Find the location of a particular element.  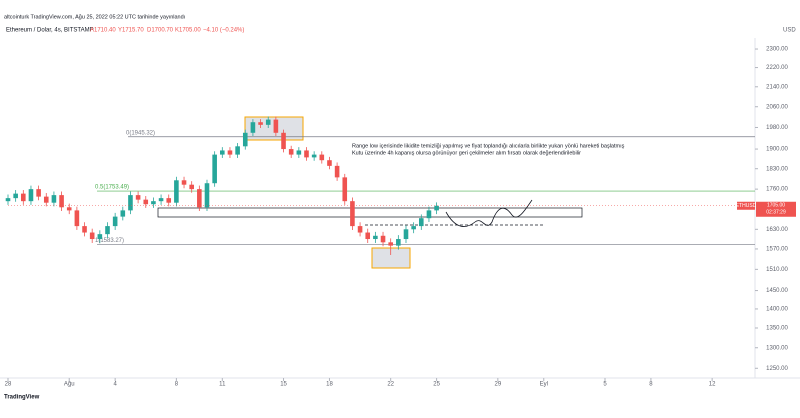

price-tag-text: 02:37:29 is located at coordinates (776, 213).